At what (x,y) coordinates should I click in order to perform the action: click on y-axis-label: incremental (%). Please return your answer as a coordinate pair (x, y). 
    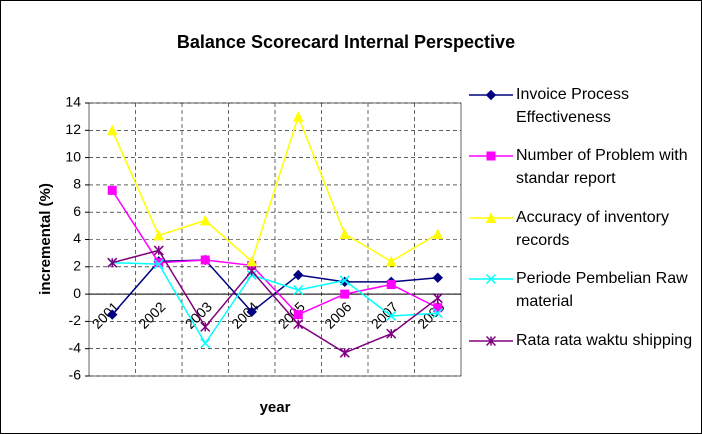
    Looking at the image, I should click on (45, 239).